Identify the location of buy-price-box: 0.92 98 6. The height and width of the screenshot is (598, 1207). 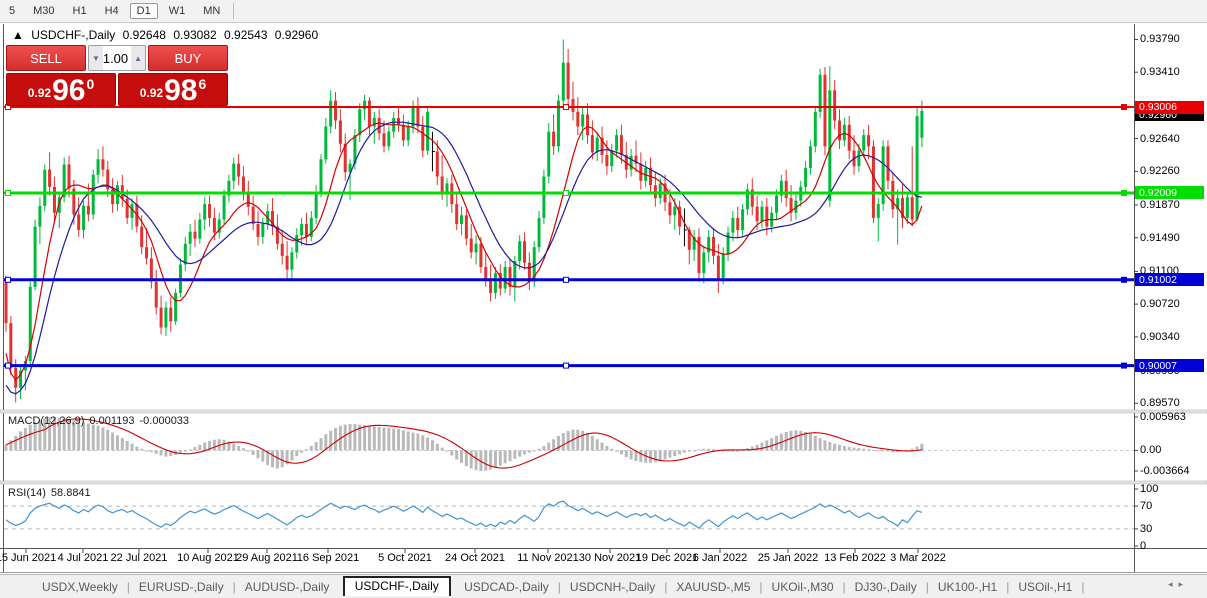
(173, 89).